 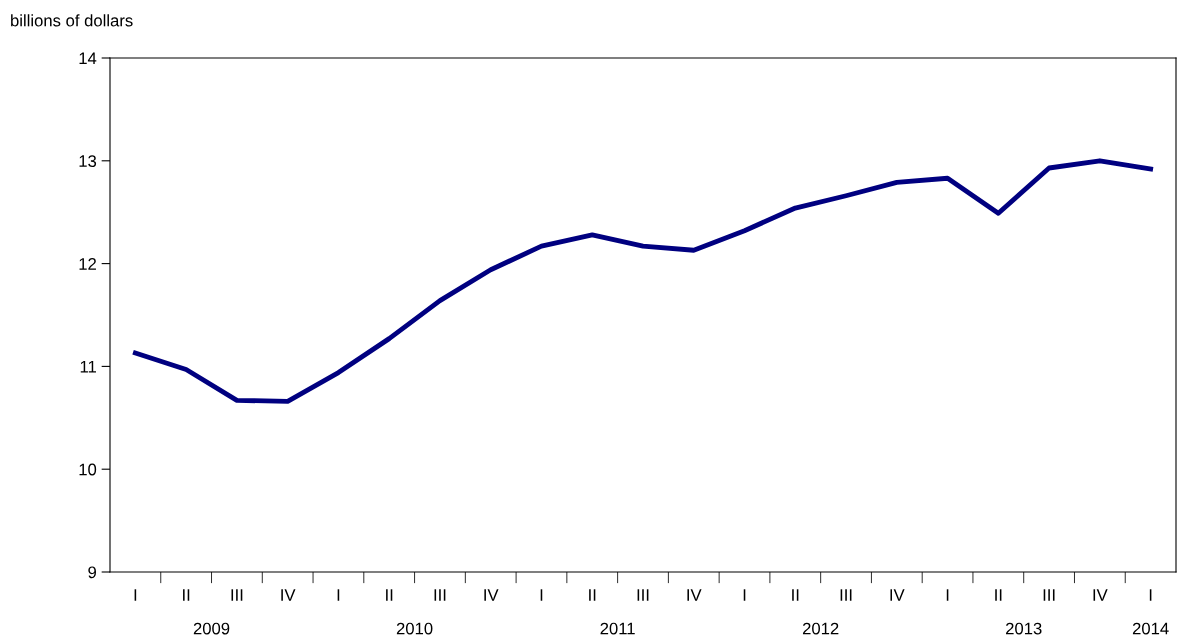 What do you see at coordinates (414, 628) in the screenshot?
I see `text: 2010` at bounding box center [414, 628].